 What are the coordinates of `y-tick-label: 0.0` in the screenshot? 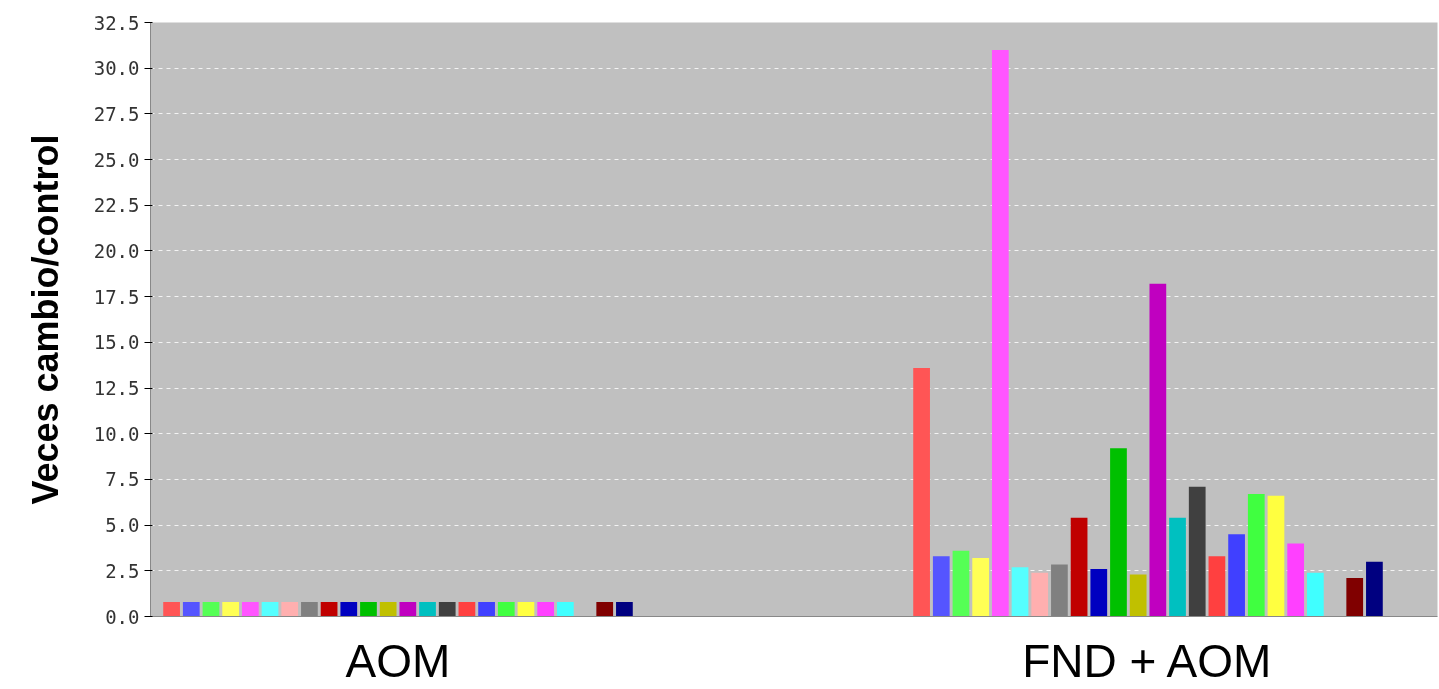 It's located at (122, 616).